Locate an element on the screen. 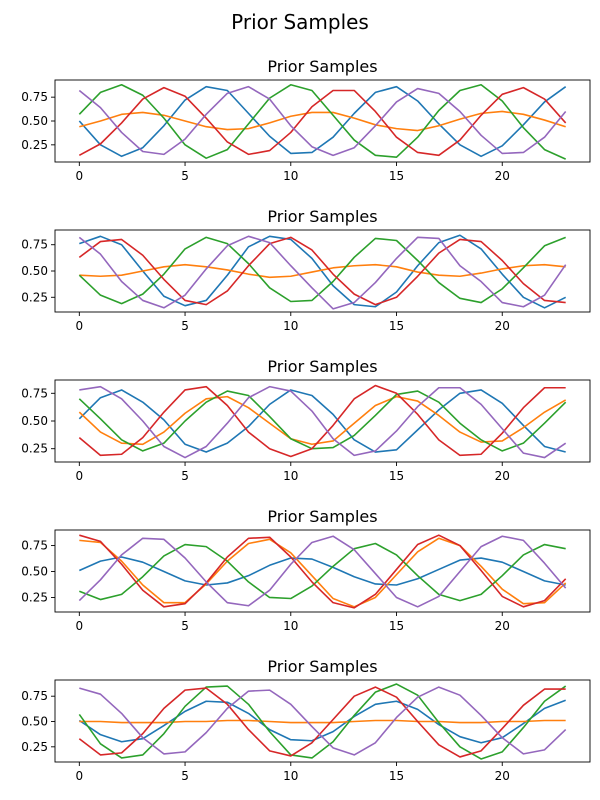  chart-panel-5: Prior Samples 0 5 10 15 20 0.25 0.50 0.75 is located at coordinates (306, 720).